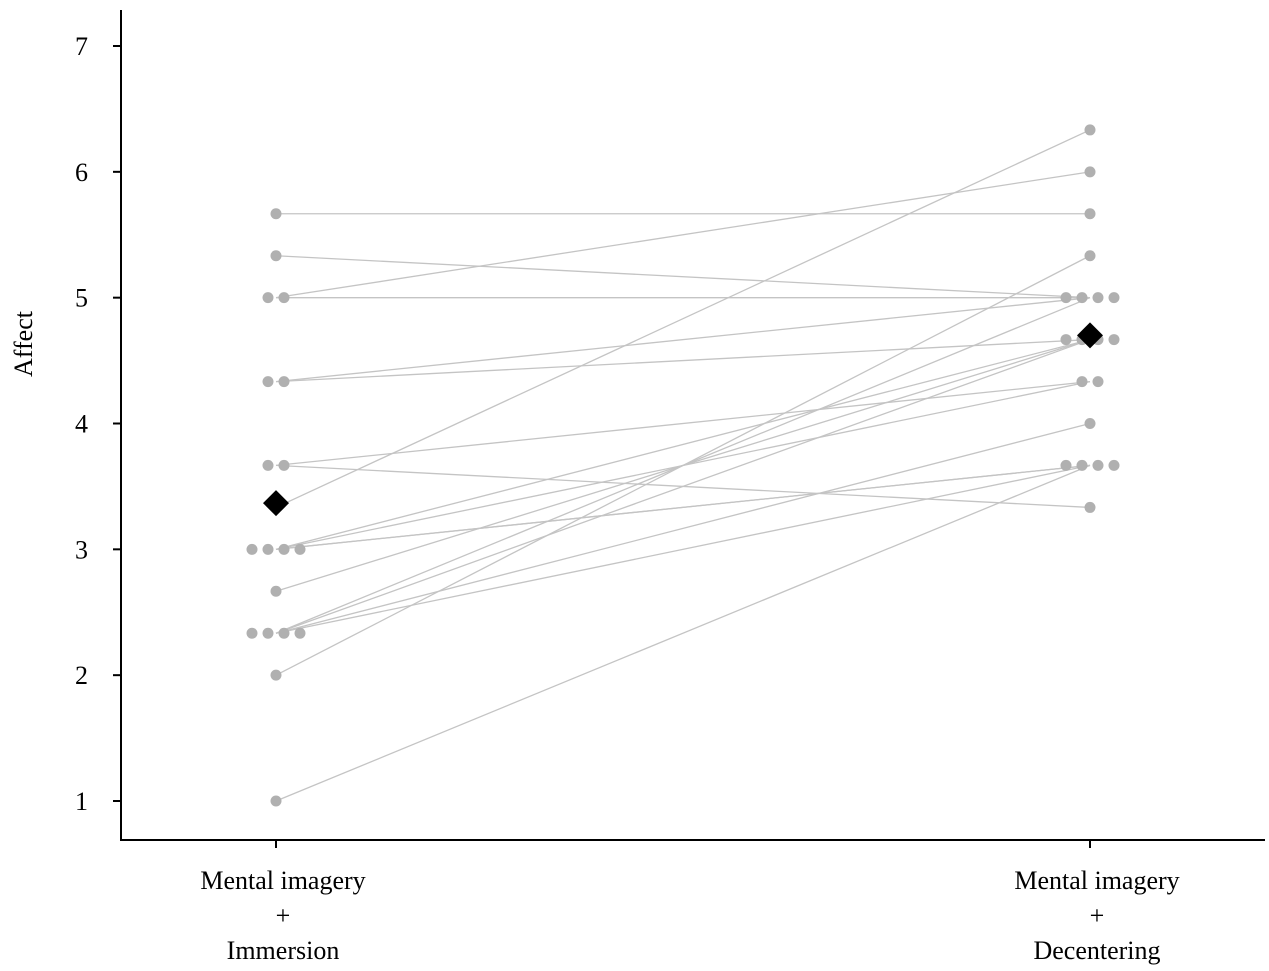 This screenshot has width=1269, height=971. What do you see at coordinates (81, 172) in the screenshot?
I see `y-tick-label: 6` at bounding box center [81, 172].